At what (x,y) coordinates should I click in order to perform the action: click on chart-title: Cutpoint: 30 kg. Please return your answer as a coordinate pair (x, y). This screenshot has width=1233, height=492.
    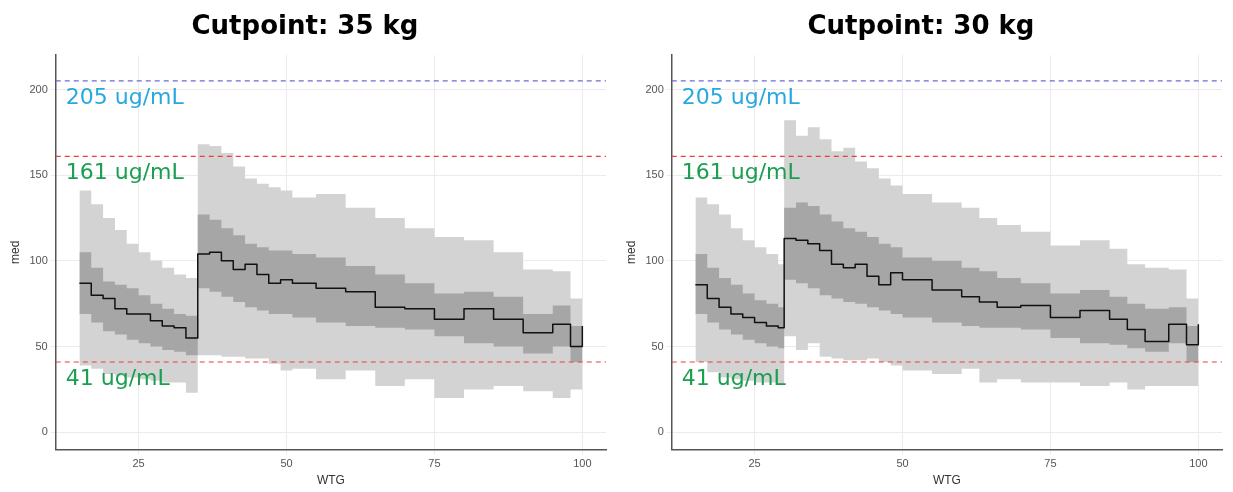
    Looking at the image, I should click on (921, 25).